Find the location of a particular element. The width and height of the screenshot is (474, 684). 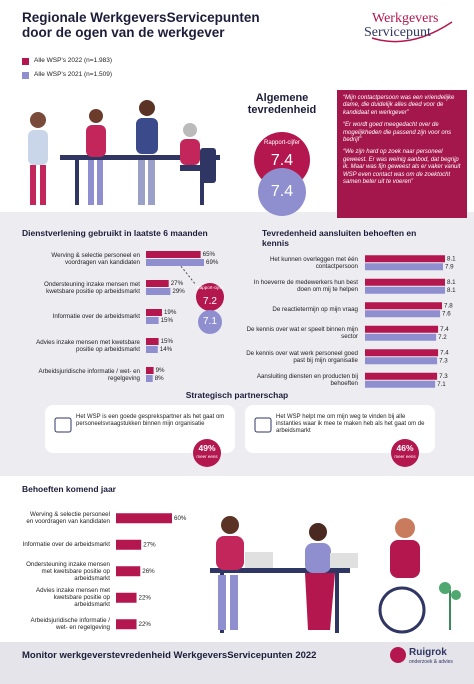

value-label: 7.4 is located at coordinates (444, 352).